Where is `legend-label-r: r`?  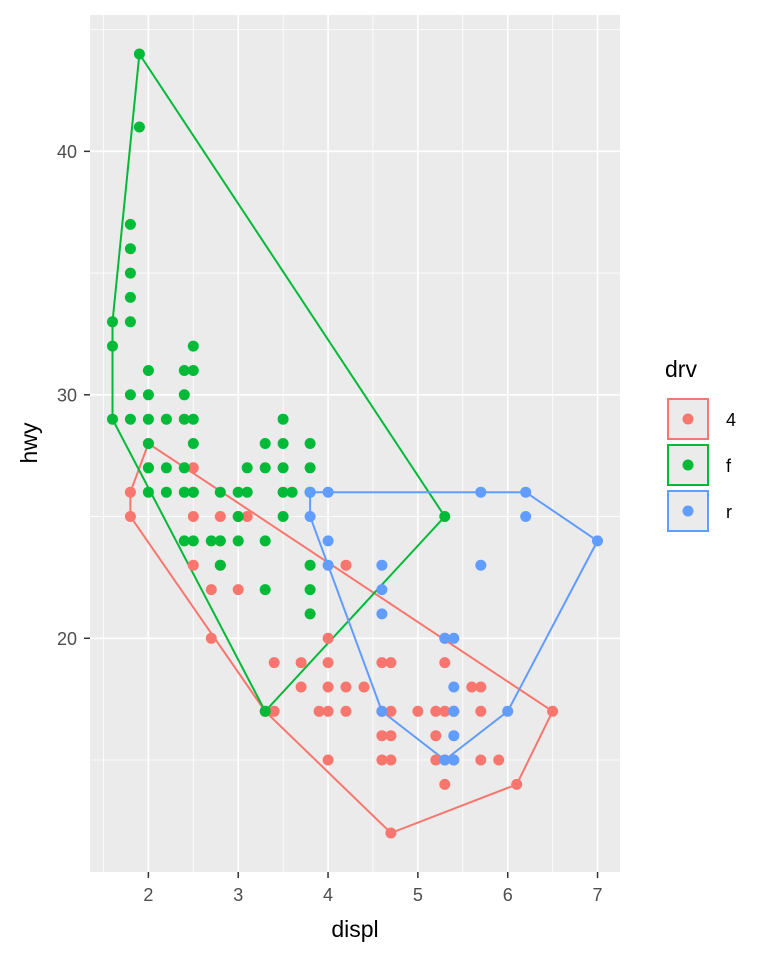
legend-label-r: r is located at coordinates (729, 512).